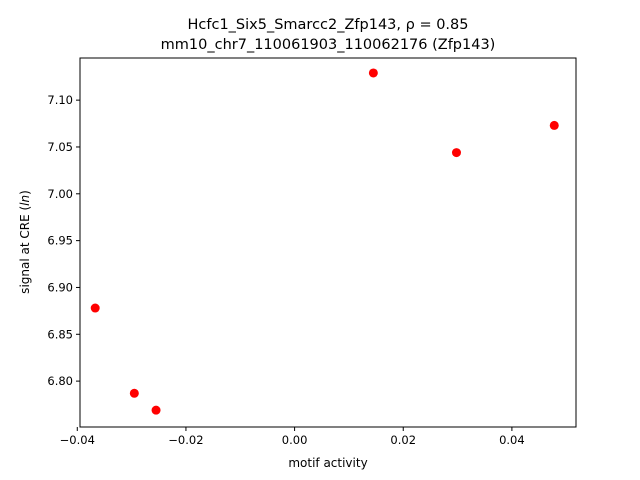 This screenshot has width=640, height=480. What do you see at coordinates (403, 440) in the screenshot?
I see `x-tick-label: 0.02` at bounding box center [403, 440].